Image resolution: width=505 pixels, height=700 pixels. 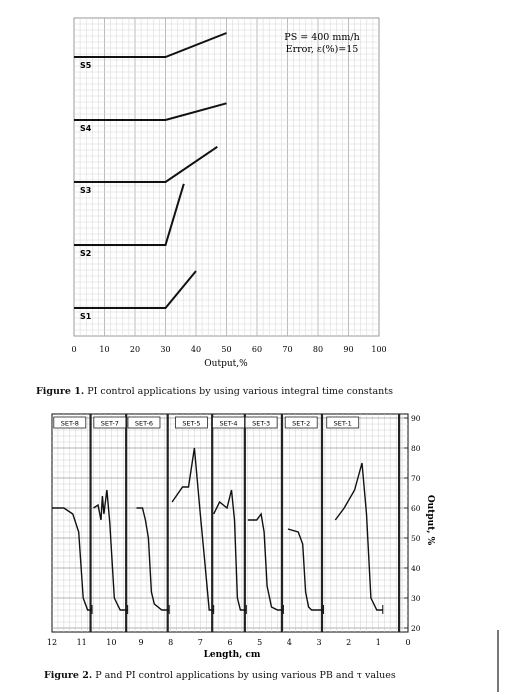 What do you see at coordinates (416, 538) in the screenshot?
I see `figure2-ytick-label: 50` at bounding box center [416, 538].